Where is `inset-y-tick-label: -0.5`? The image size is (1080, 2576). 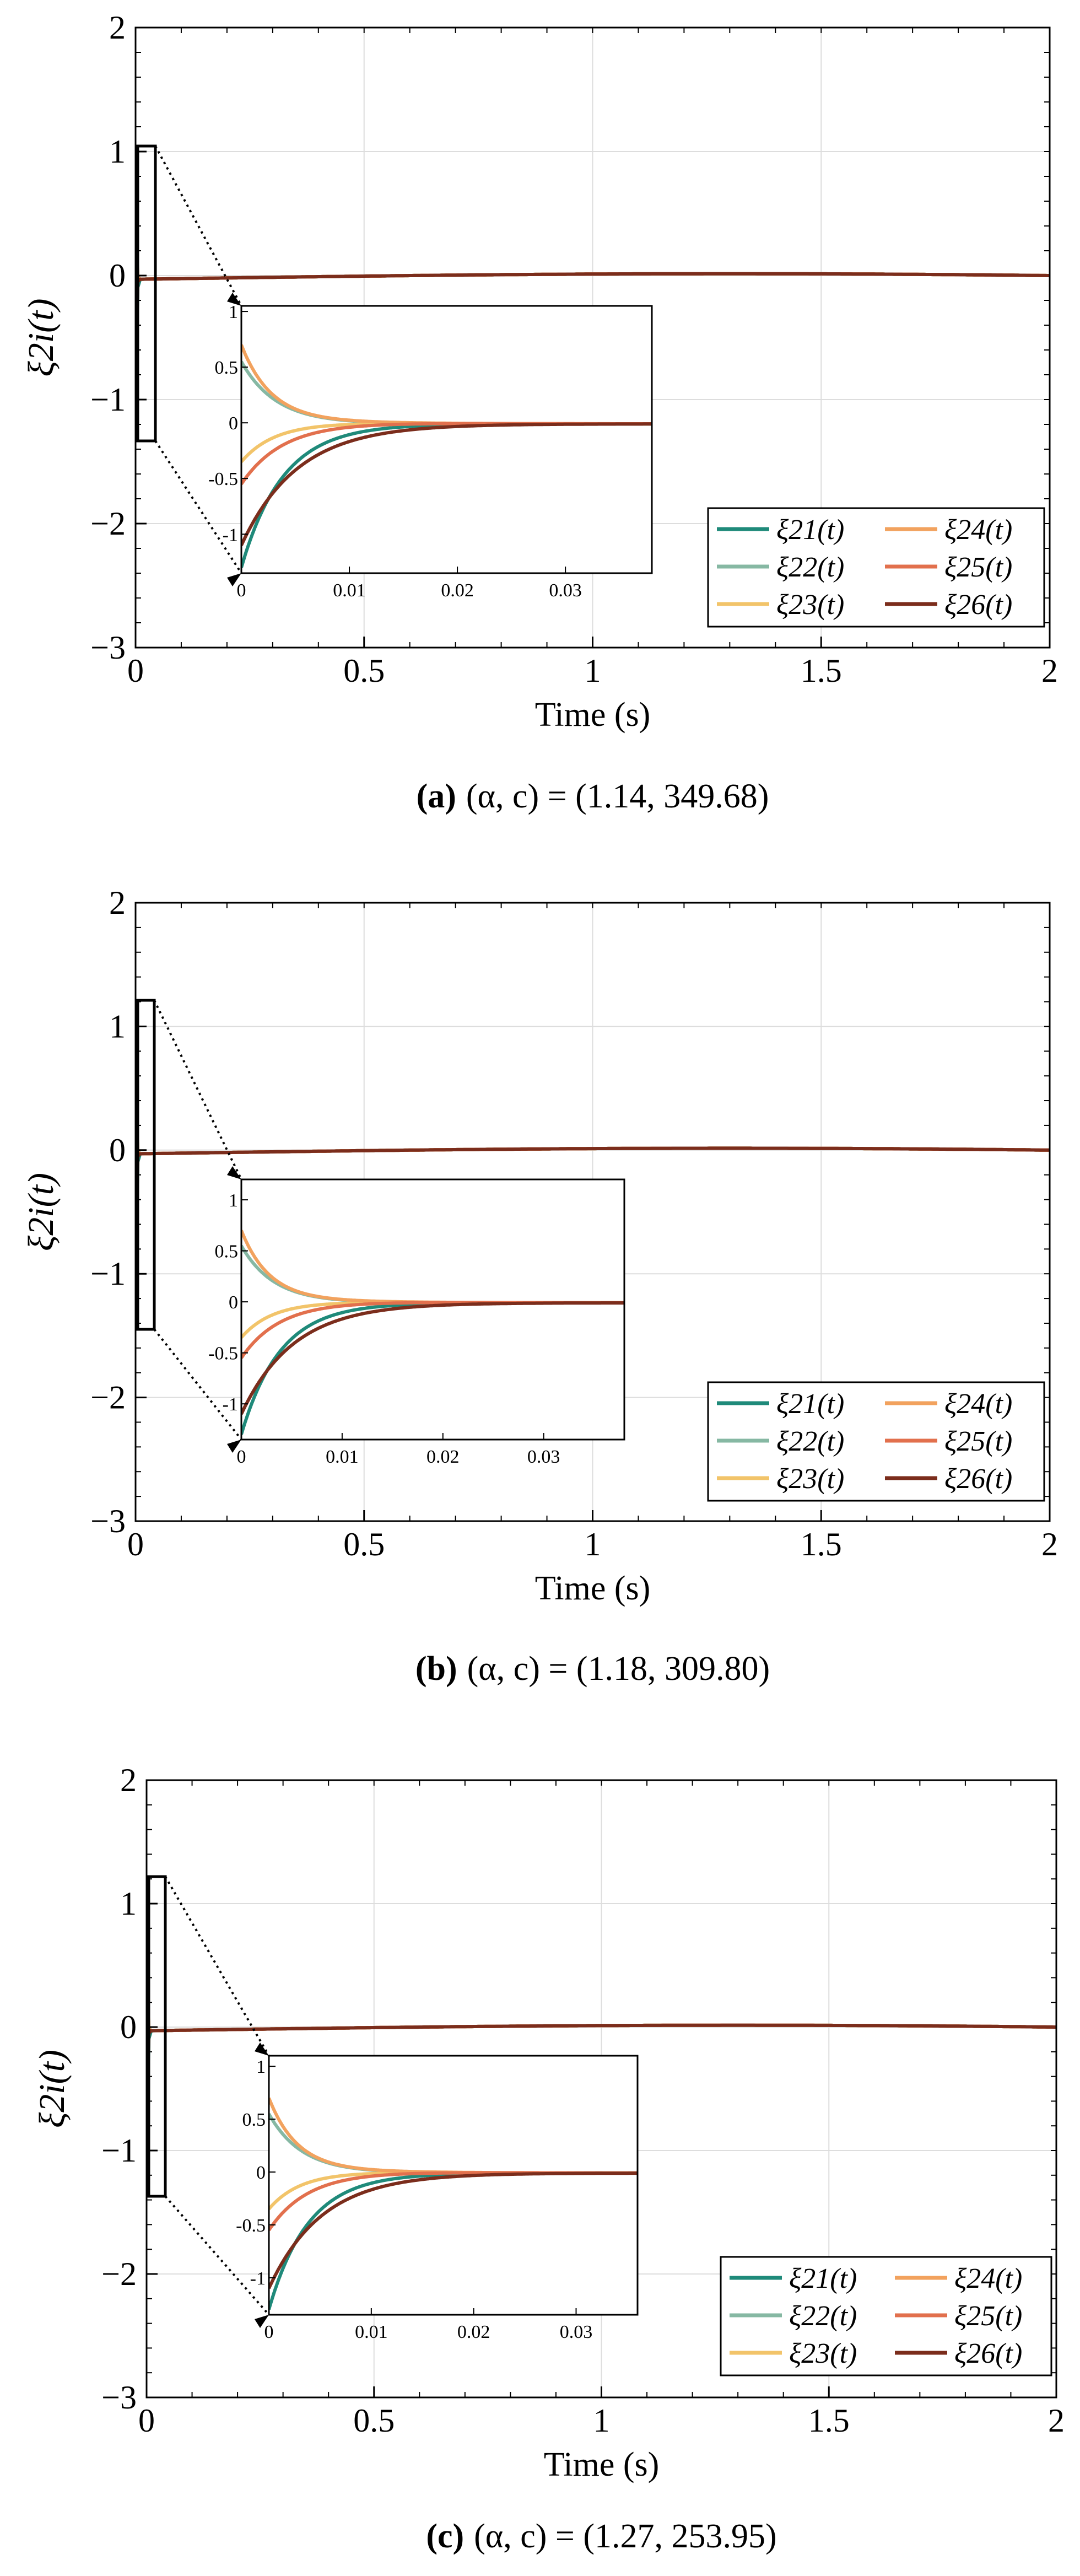
inset-y-tick-label: -0.5 is located at coordinates (223, 479).